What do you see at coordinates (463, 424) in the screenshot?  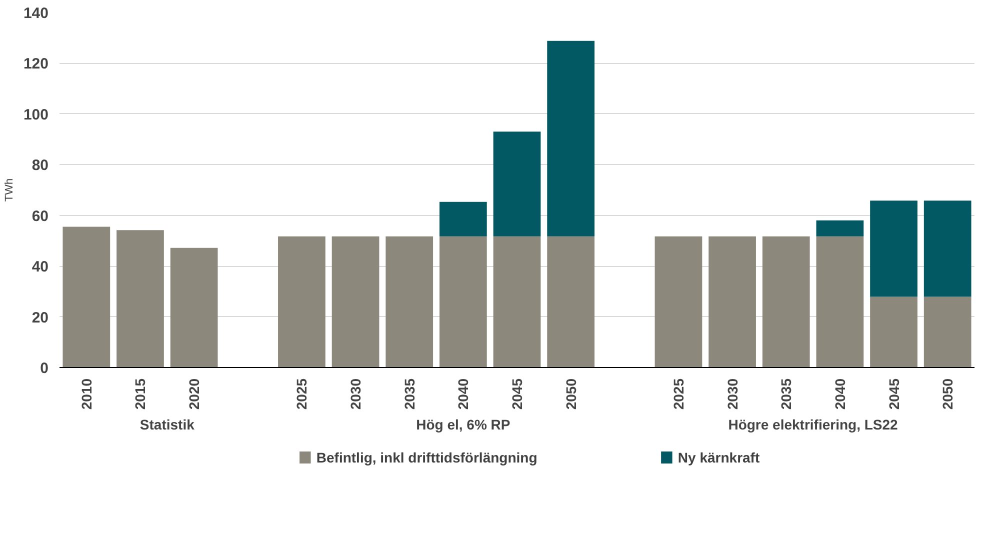 I see `text: Hög el, 6% RP` at bounding box center [463, 424].